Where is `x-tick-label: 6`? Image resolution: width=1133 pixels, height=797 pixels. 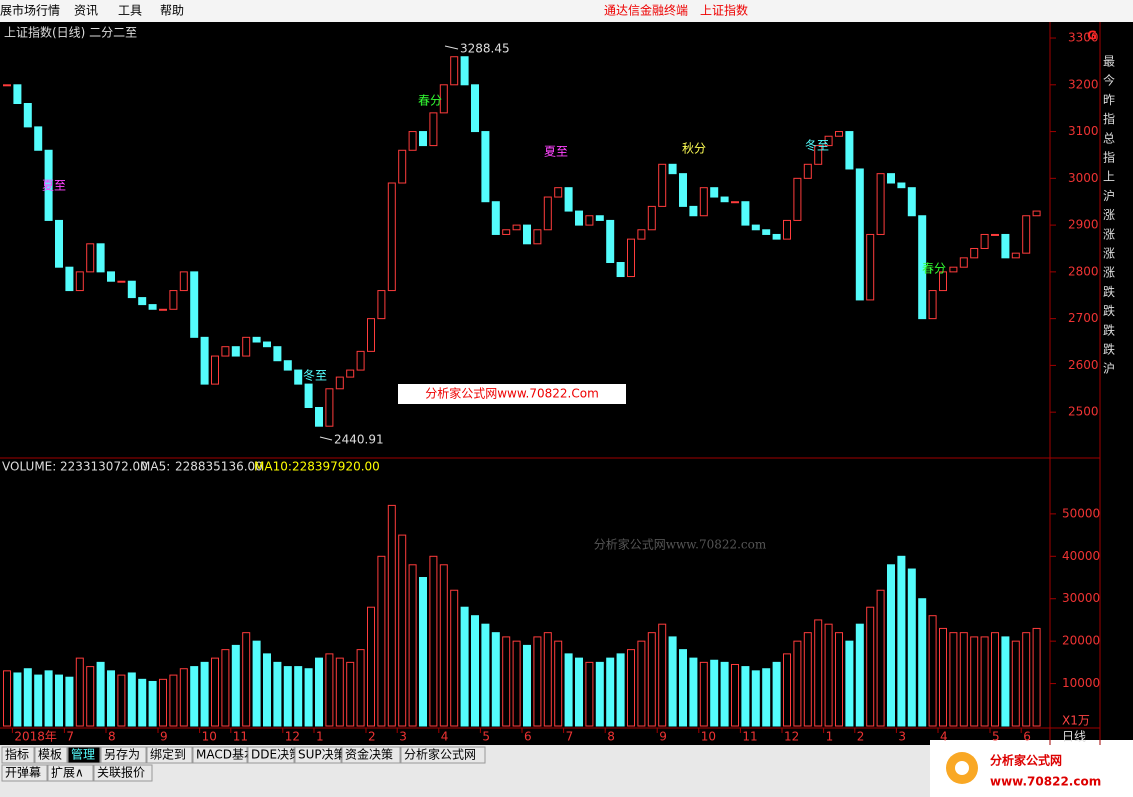 x-tick-label: 6 is located at coordinates (1027, 737).